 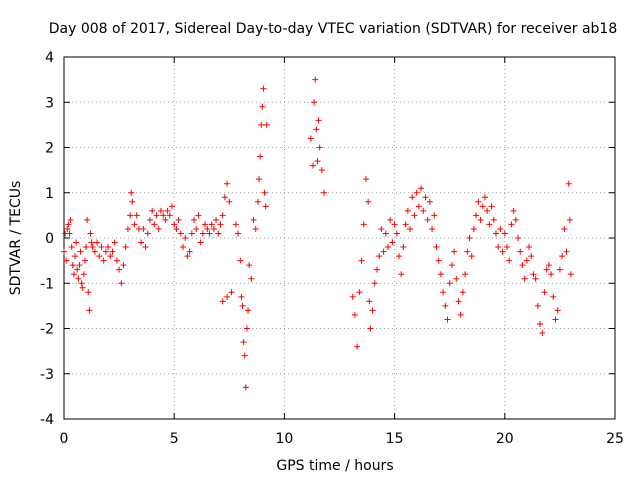 What do you see at coordinates (47, 284) in the screenshot?
I see `y-tick-label: -1` at bounding box center [47, 284].